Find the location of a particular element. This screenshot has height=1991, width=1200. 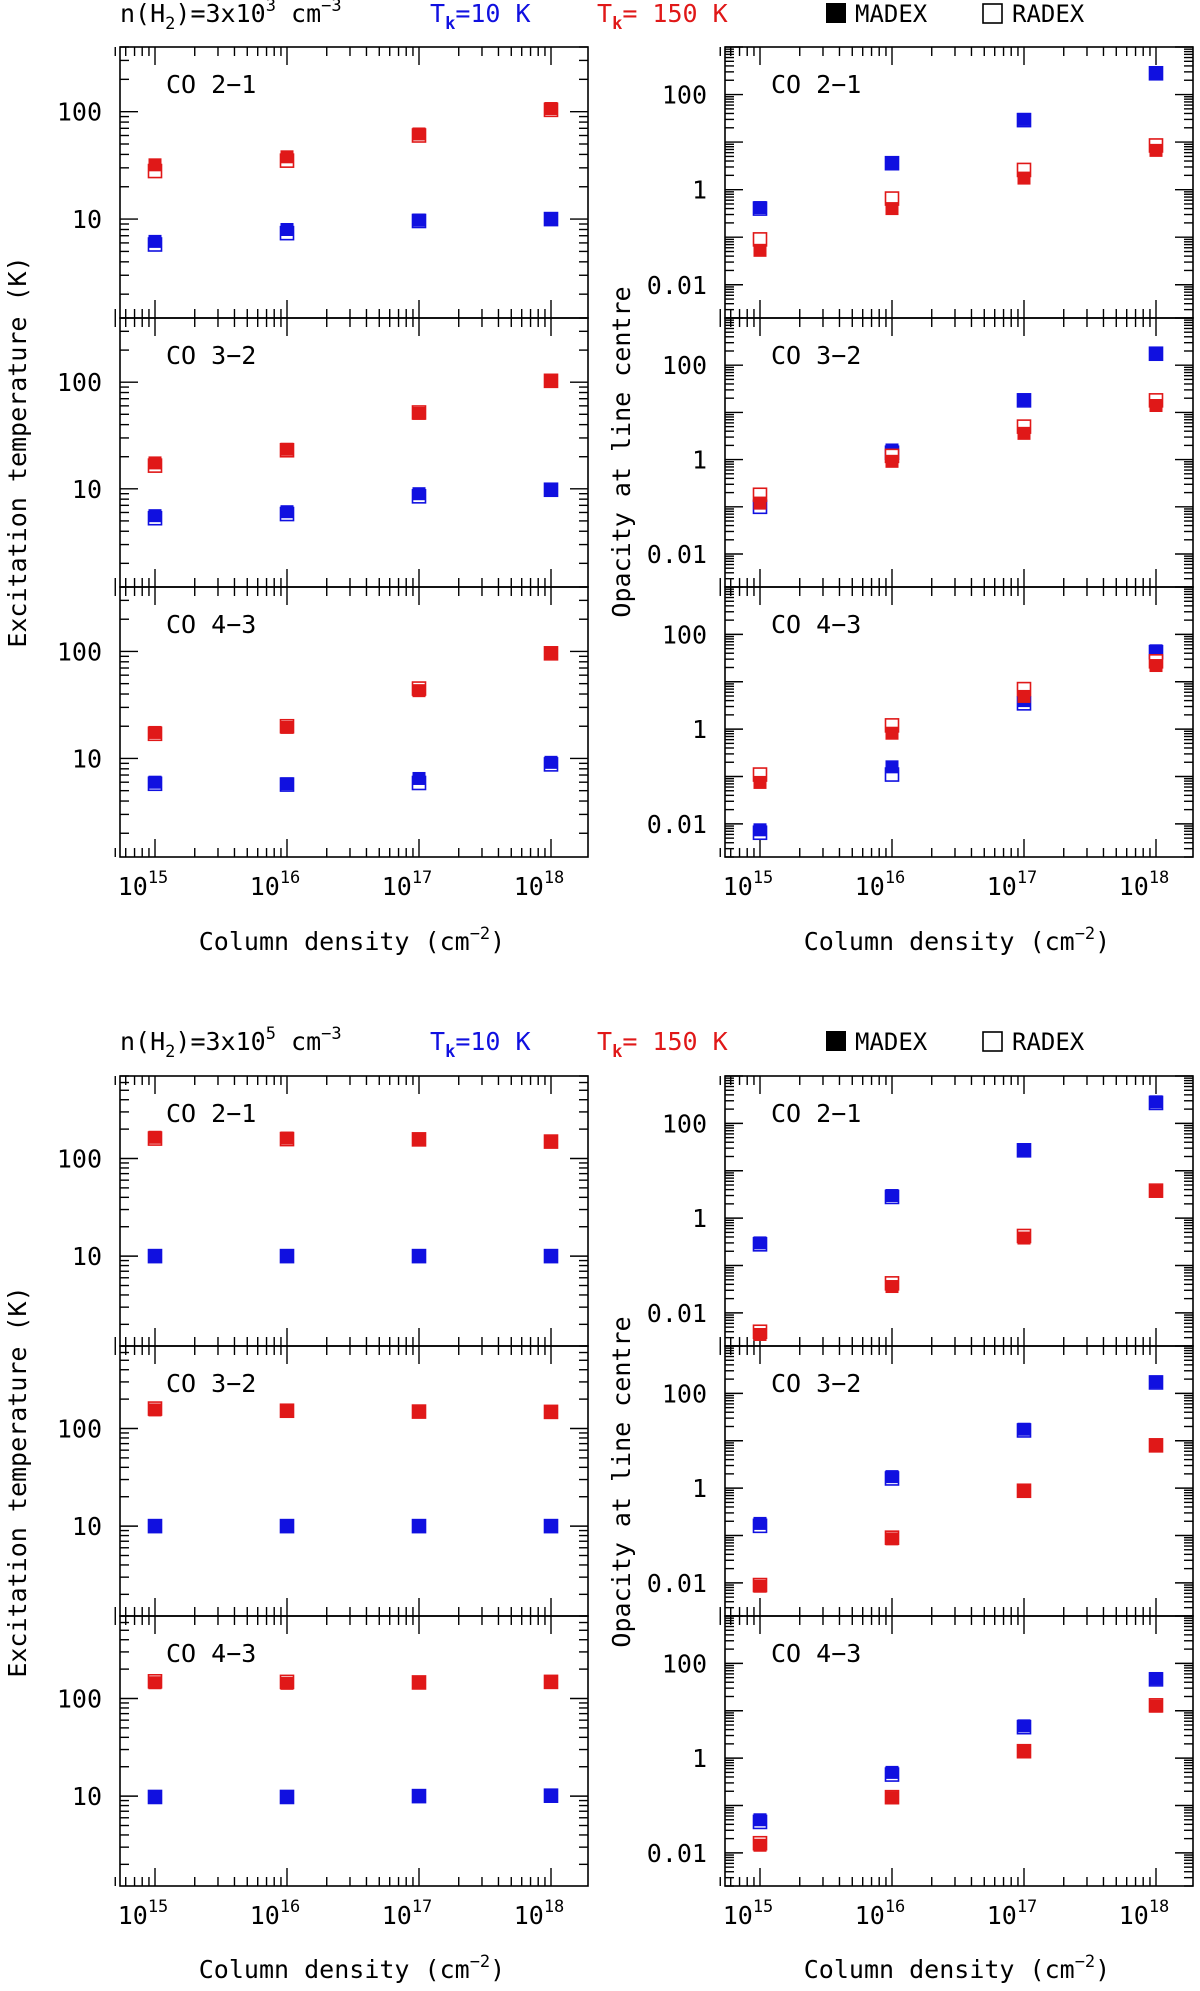

chart-panel: 0.01 1 100 CO 4−3 is located at coordinates (920, 722).